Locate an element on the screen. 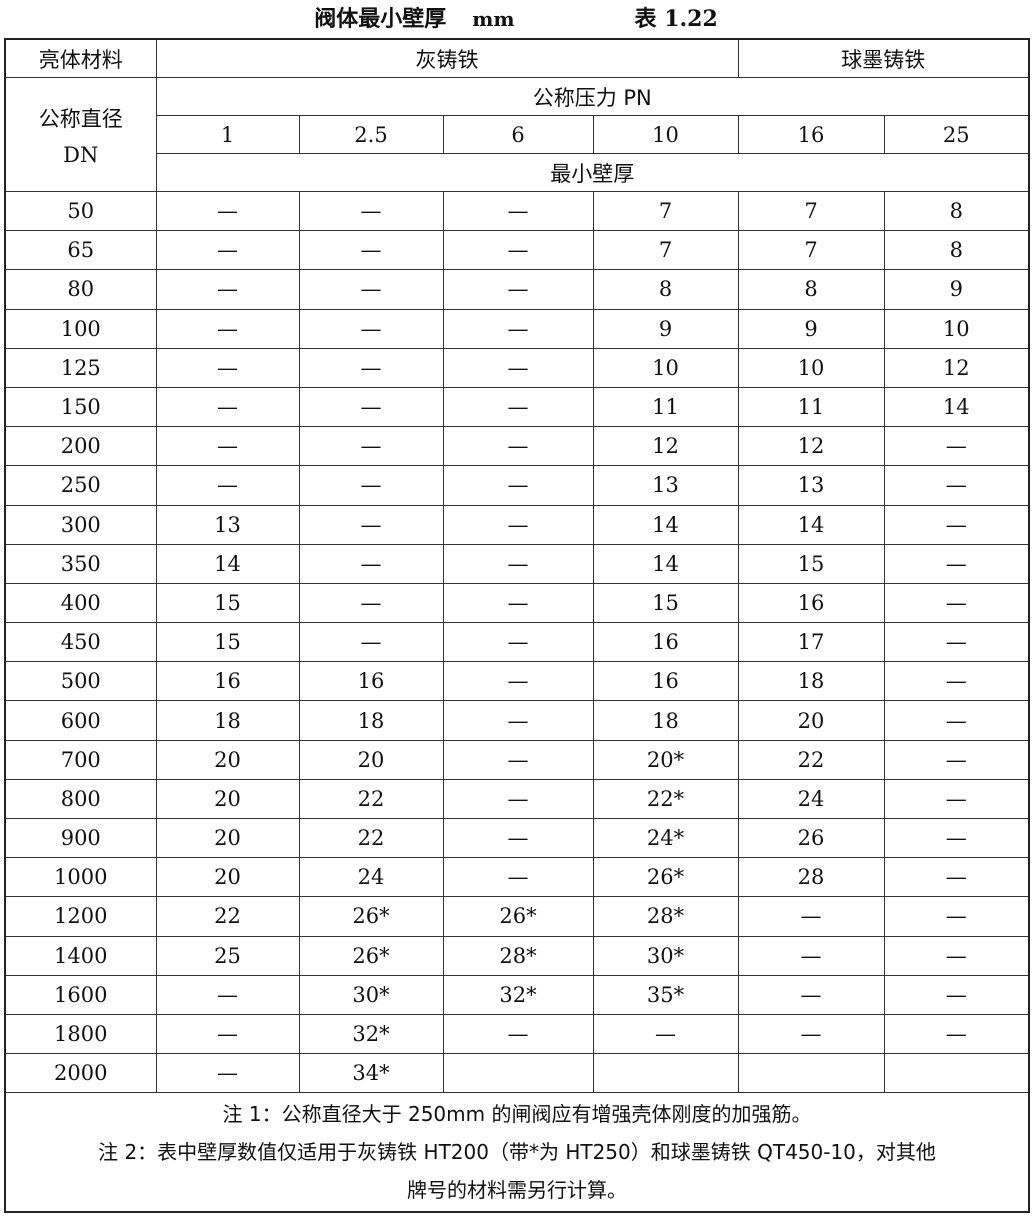  pn-value: 1 is located at coordinates (227, 134).